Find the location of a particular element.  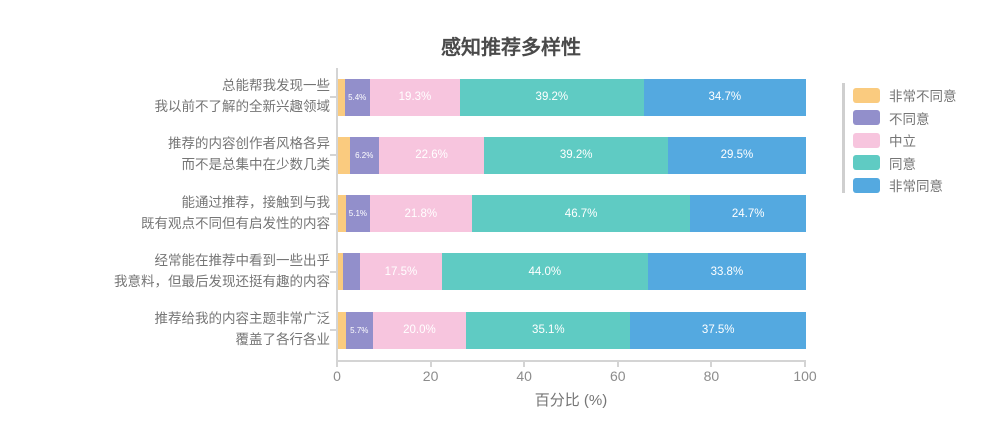

x-axis-tick-label: 100 is located at coordinates (805, 376).